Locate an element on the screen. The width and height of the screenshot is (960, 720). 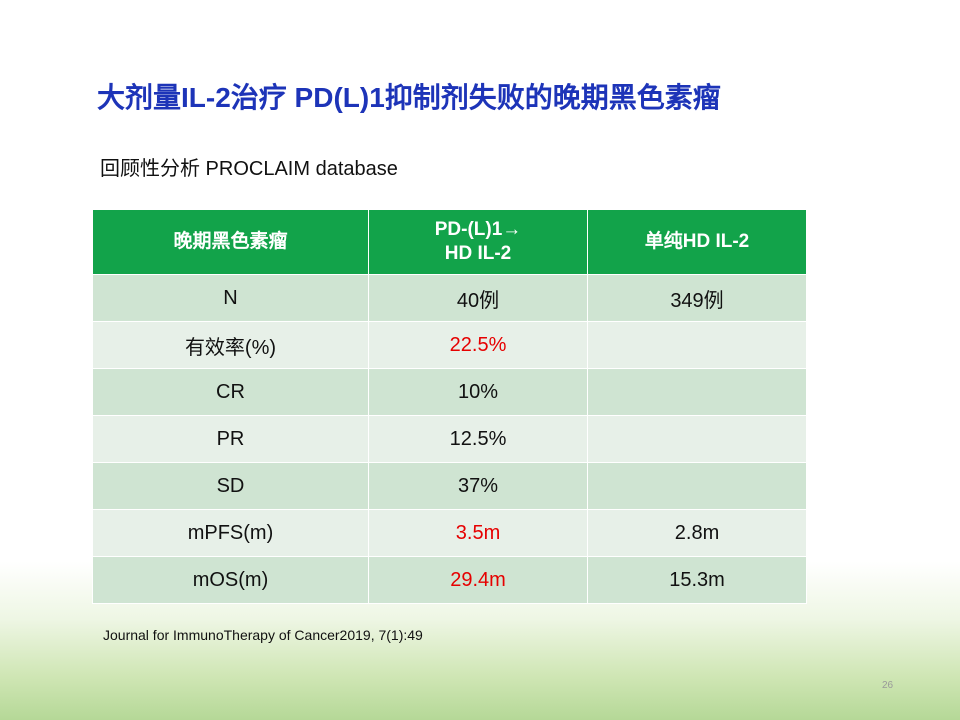
header-cell: 晚期黑色素瘤 is located at coordinates (230, 242).